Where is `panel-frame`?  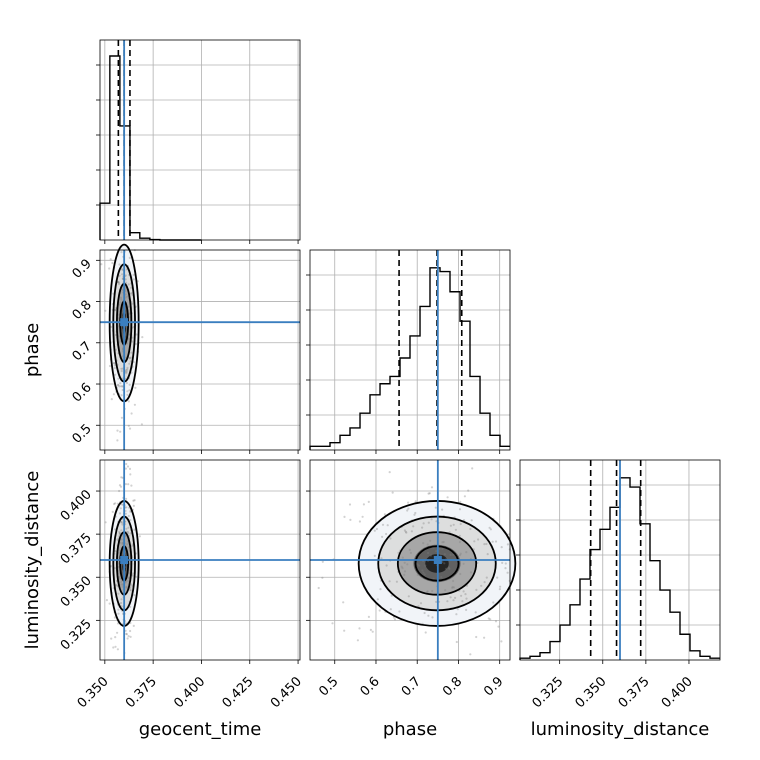 panel-frame is located at coordinates (410, 350).